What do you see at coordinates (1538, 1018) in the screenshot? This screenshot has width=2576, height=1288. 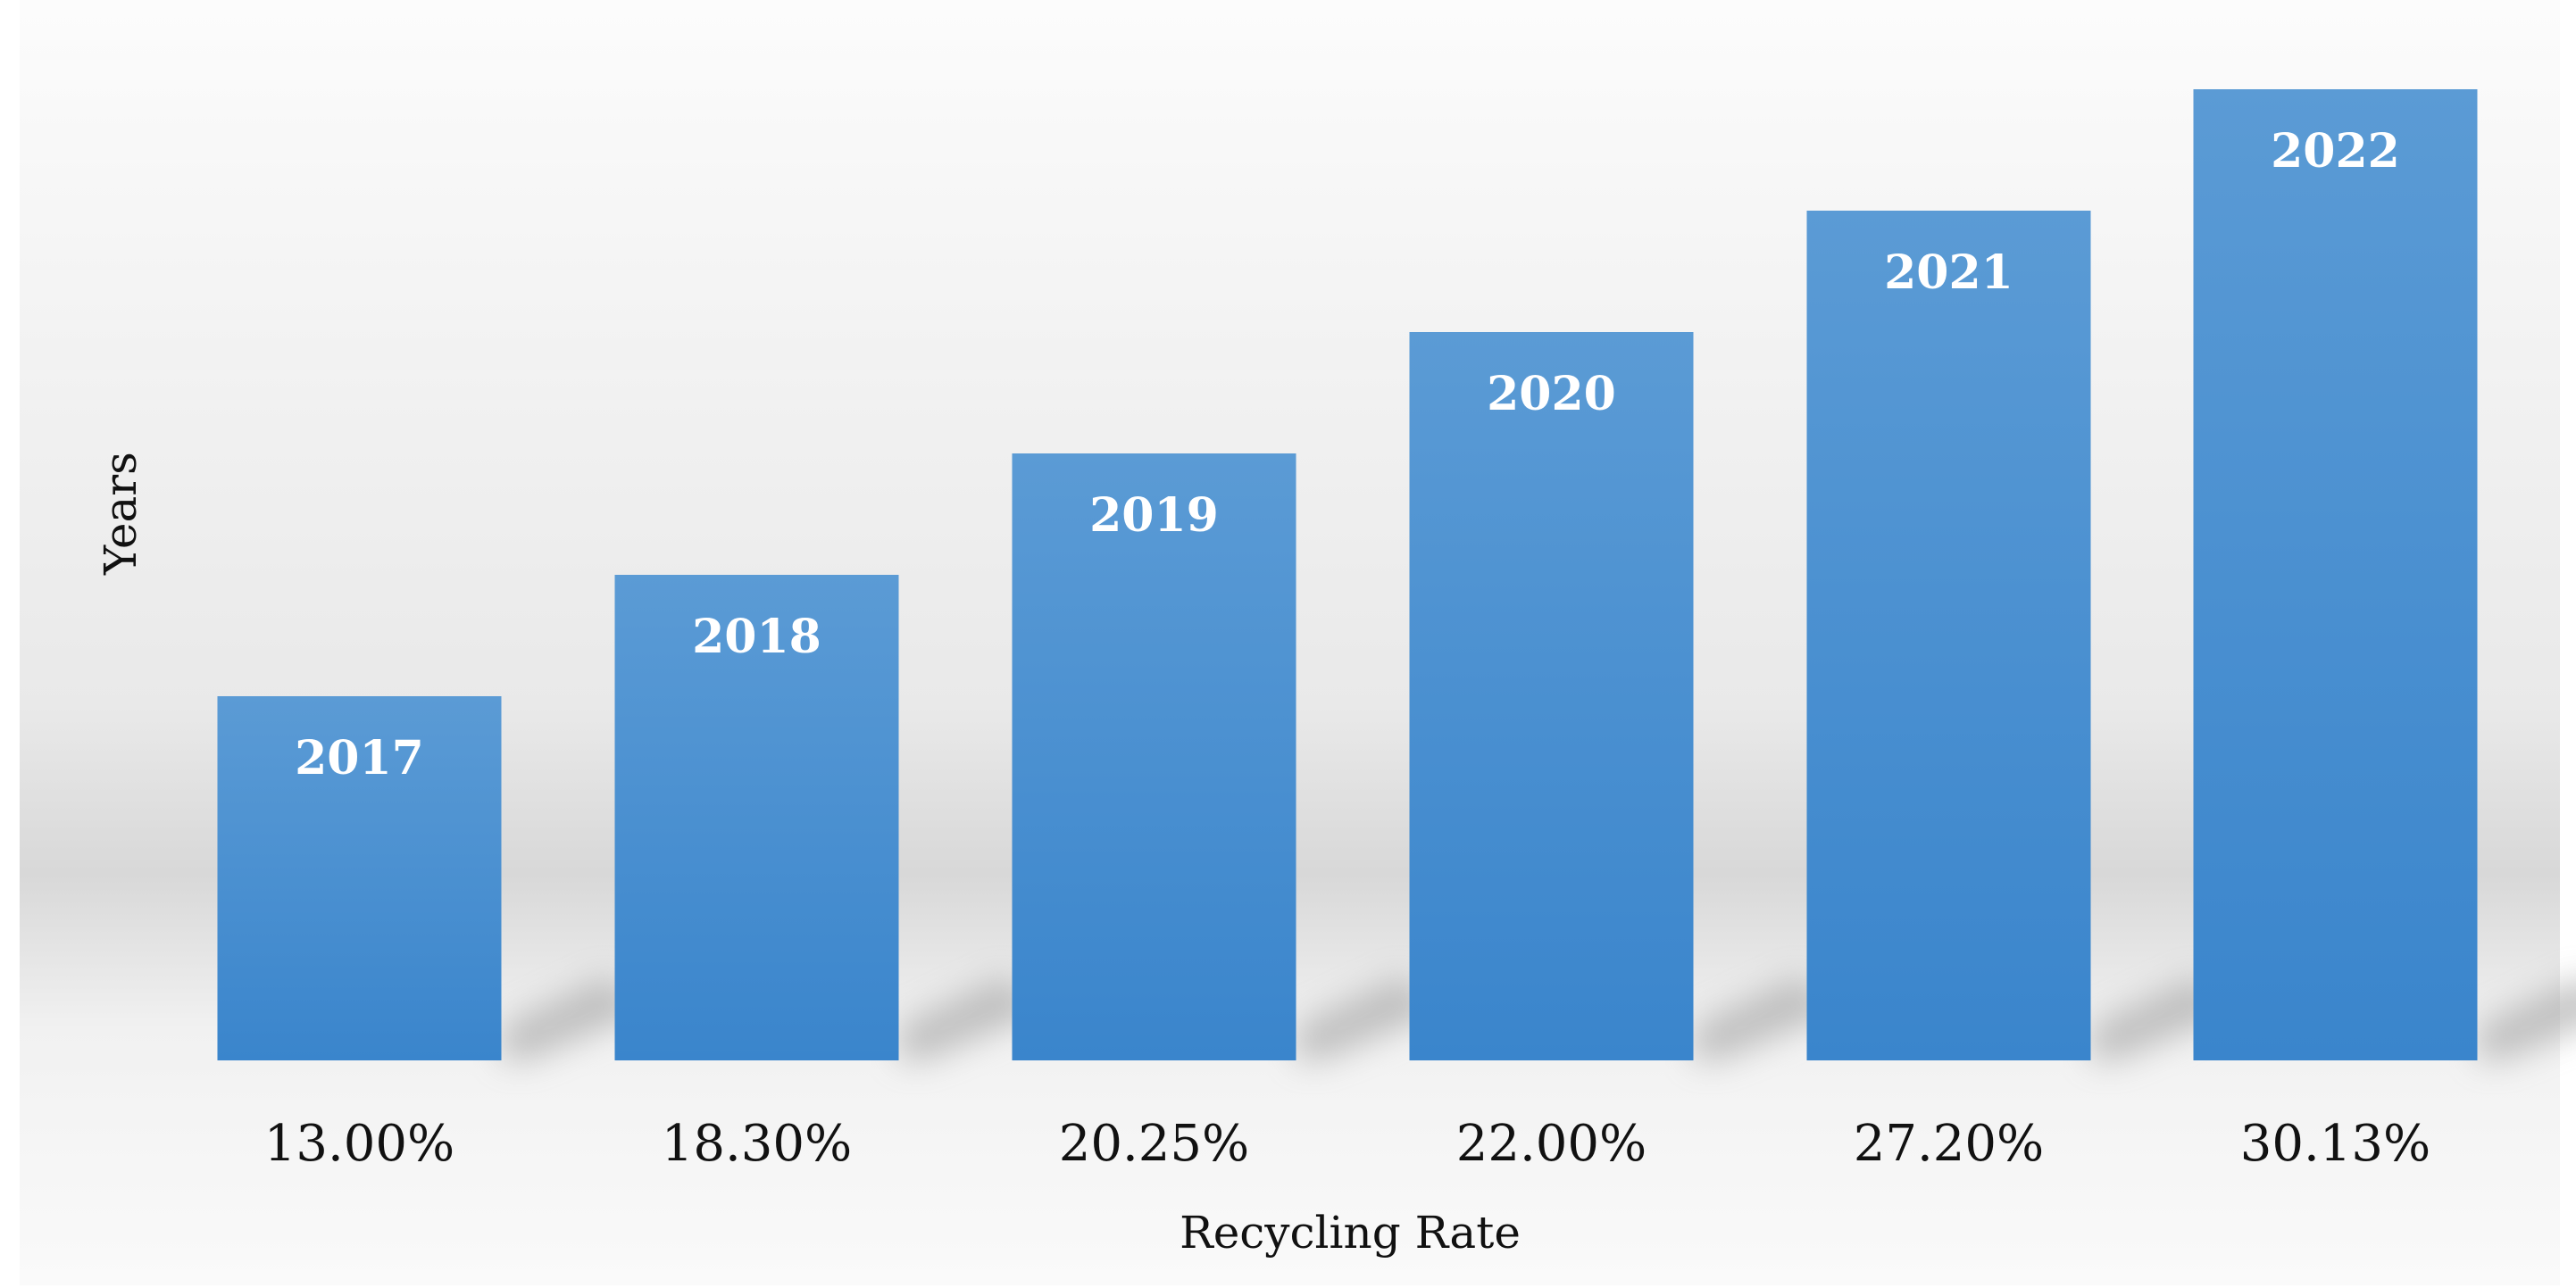 I see `bar-shadows` at bounding box center [1538, 1018].